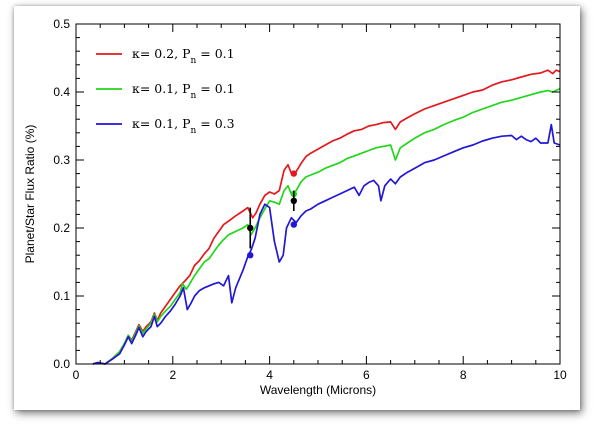  What do you see at coordinates (366, 375) in the screenshot?
I see `x-tick-label: 6` at bounding box center [366, 375].